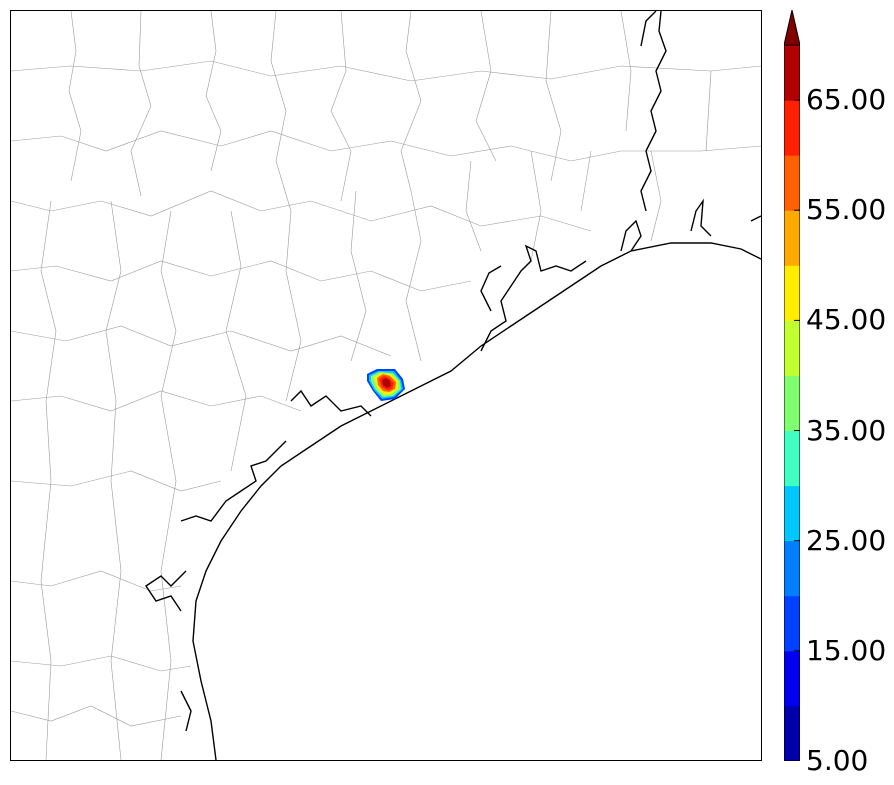 This screenshot has height=785, width=894. I want to click on colorbar-tick-label: 25.00, so click(846, 540).